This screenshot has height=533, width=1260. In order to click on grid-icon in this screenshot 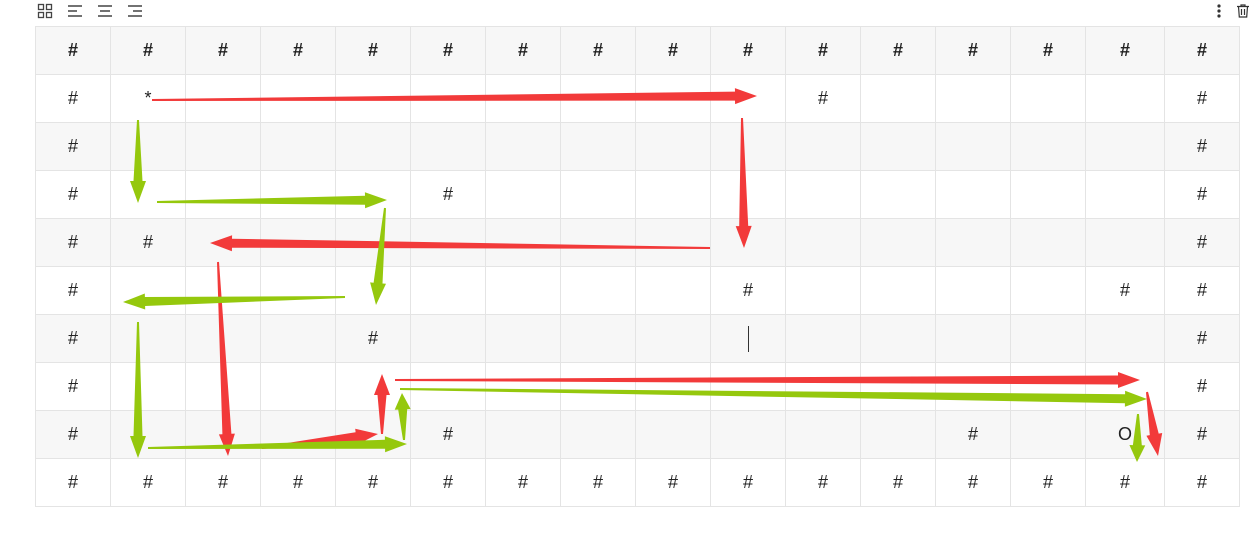, I will do `click(45, 11)`.